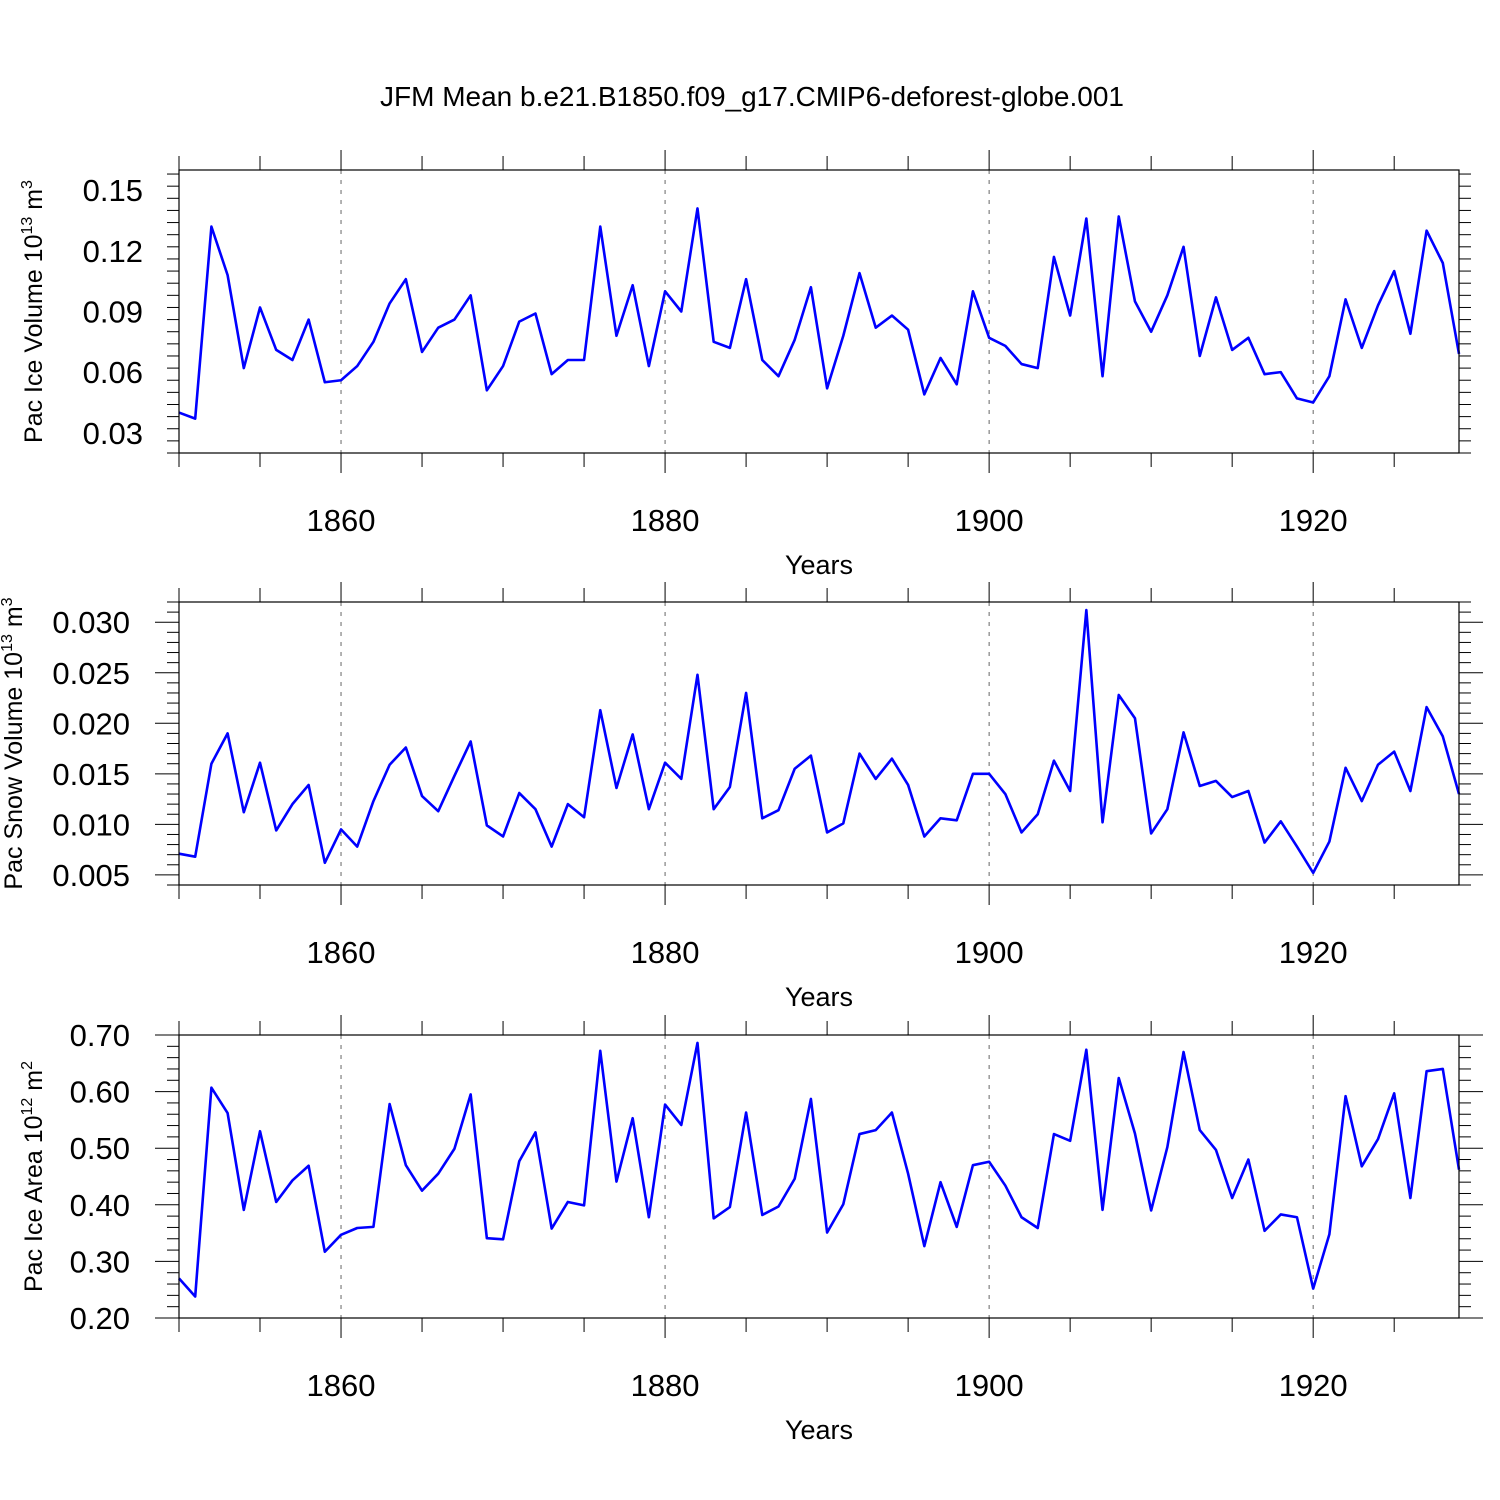 The height and width of the screenshot is (1500, 1500). I want to click on y-axis-label: Pac Snow Volume 1013 m3, so click(14, 743).